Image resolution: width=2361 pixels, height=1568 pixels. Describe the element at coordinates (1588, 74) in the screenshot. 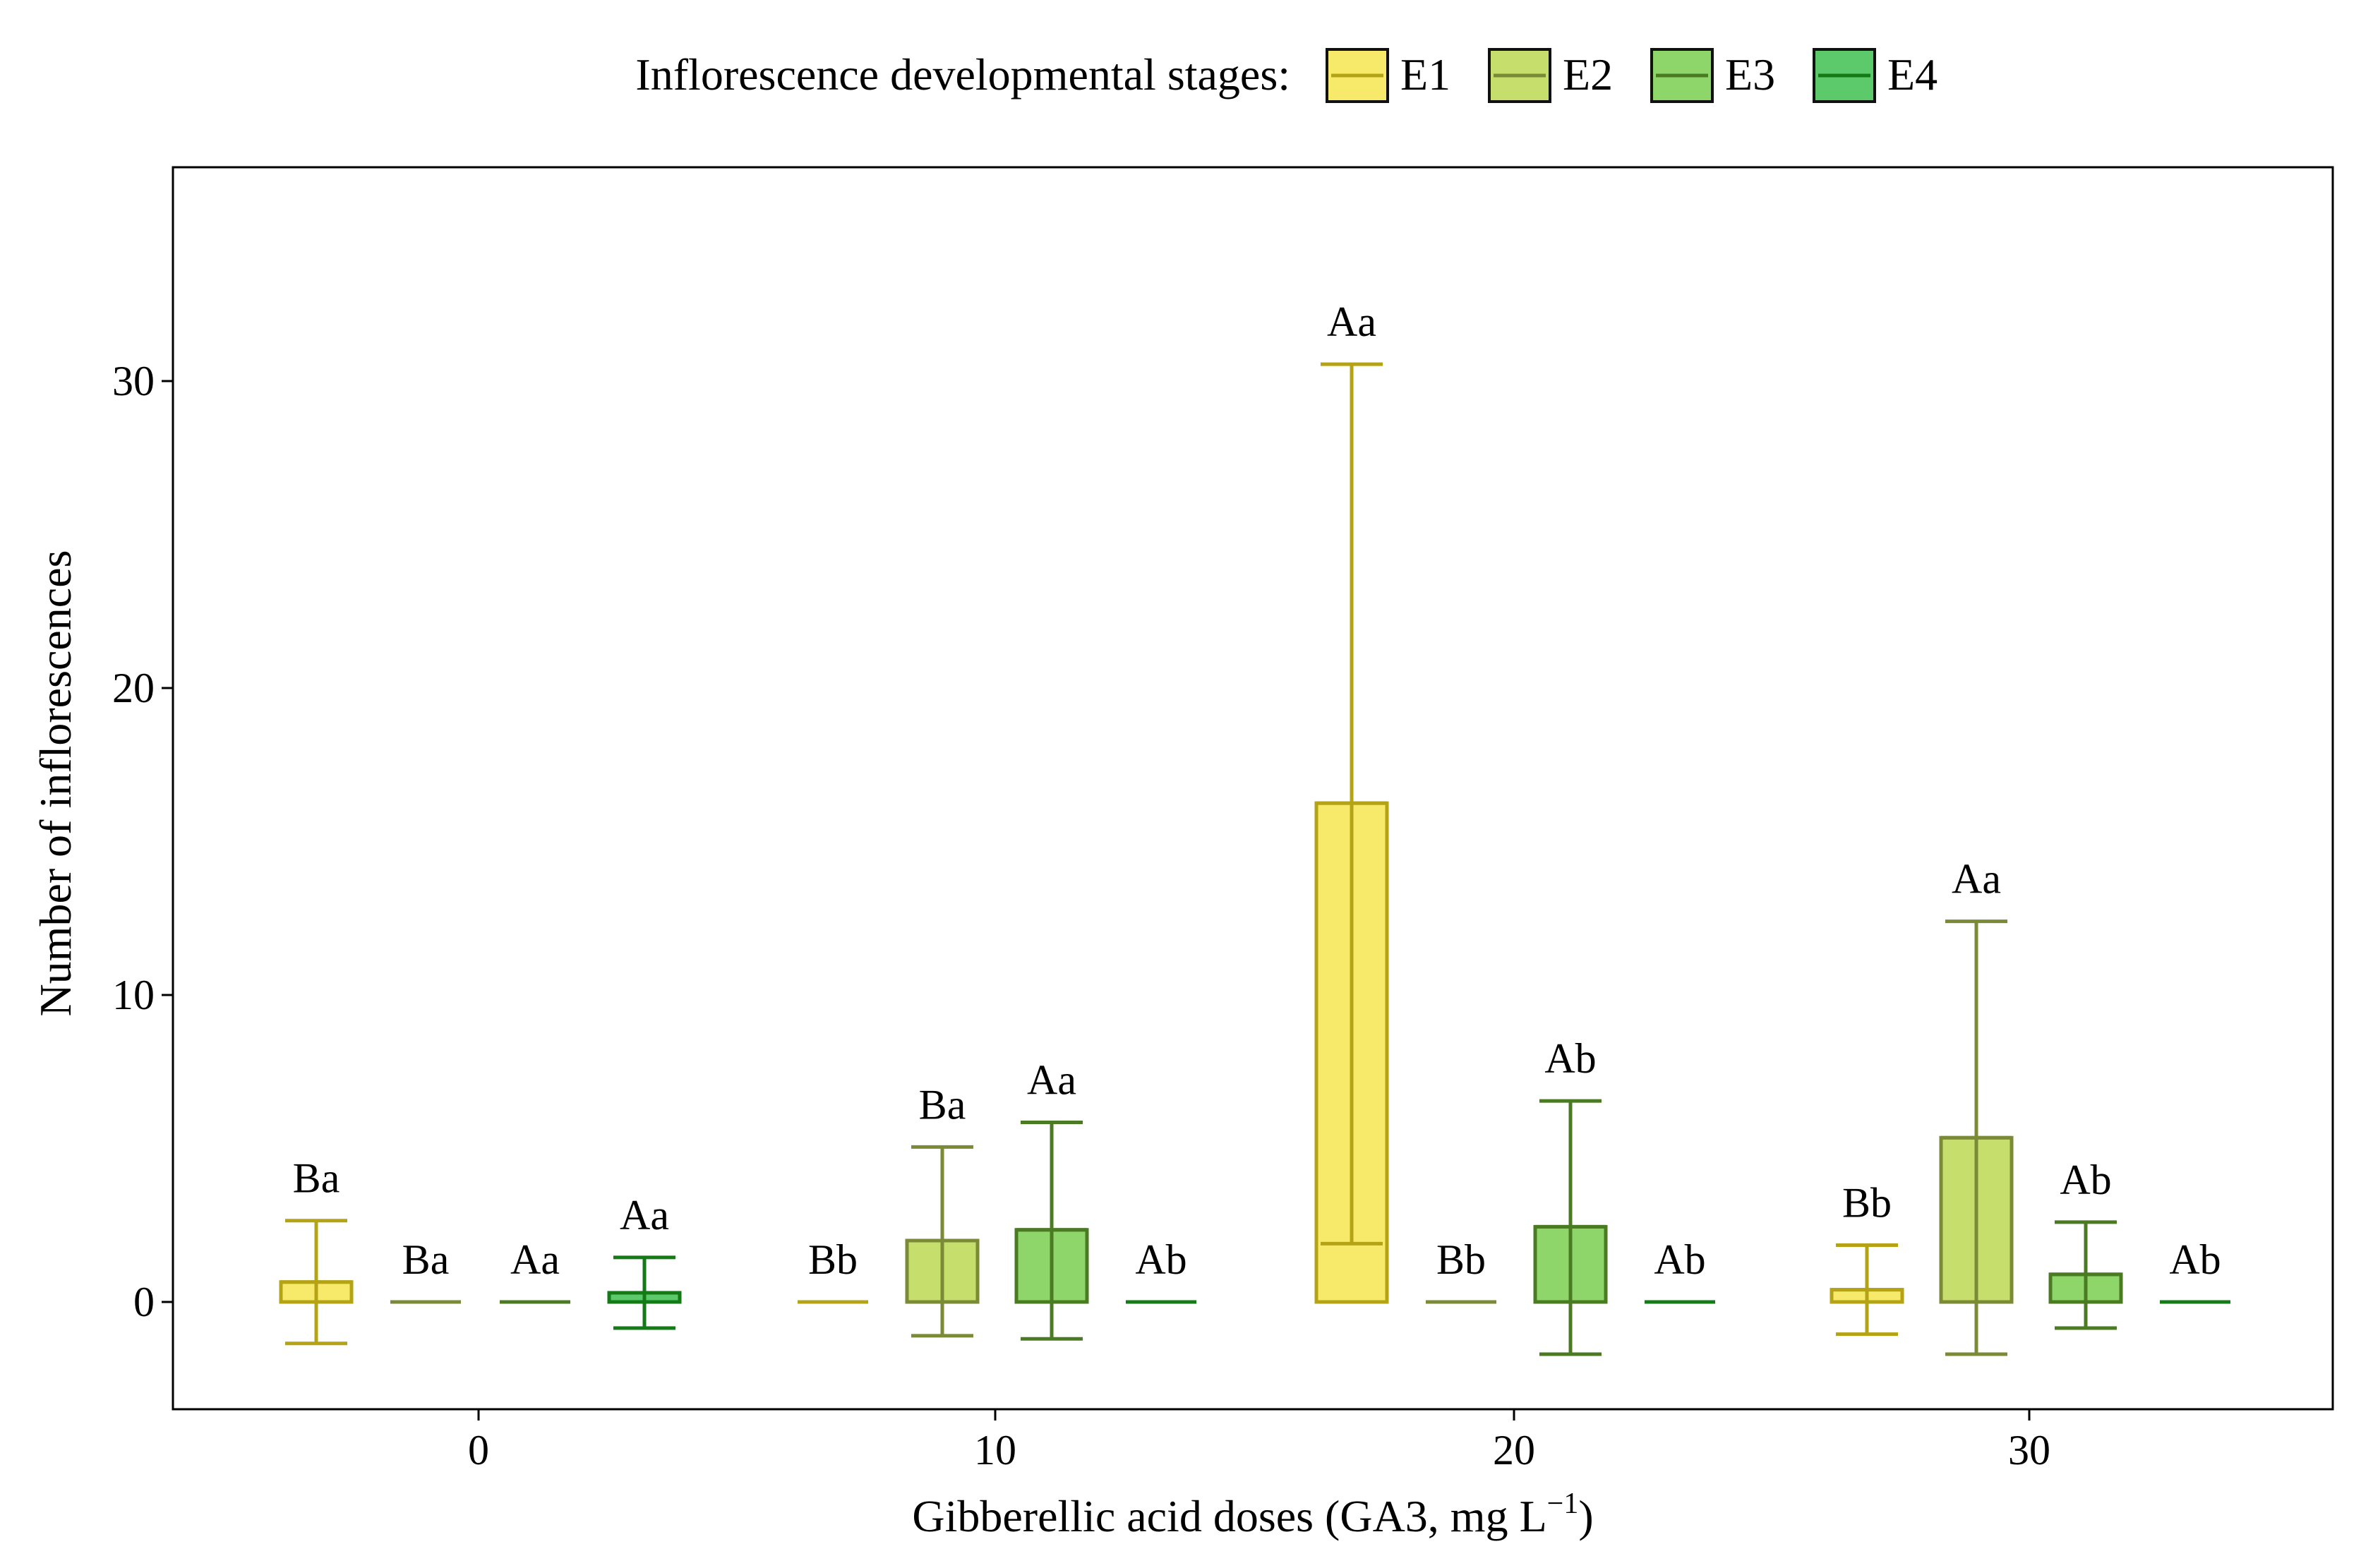

I see `legend-label: E2` at that location.